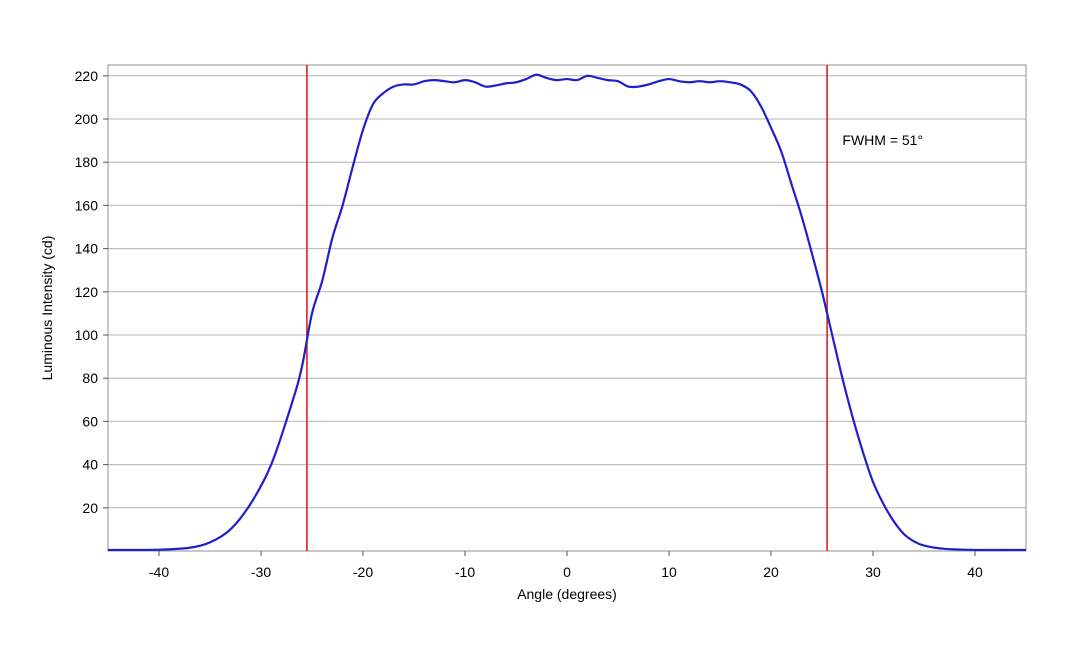  What do you see at coordinates (873, 572) in the screenshot?
I see `x-tick-label: 30` at bounding box center [873, 572].